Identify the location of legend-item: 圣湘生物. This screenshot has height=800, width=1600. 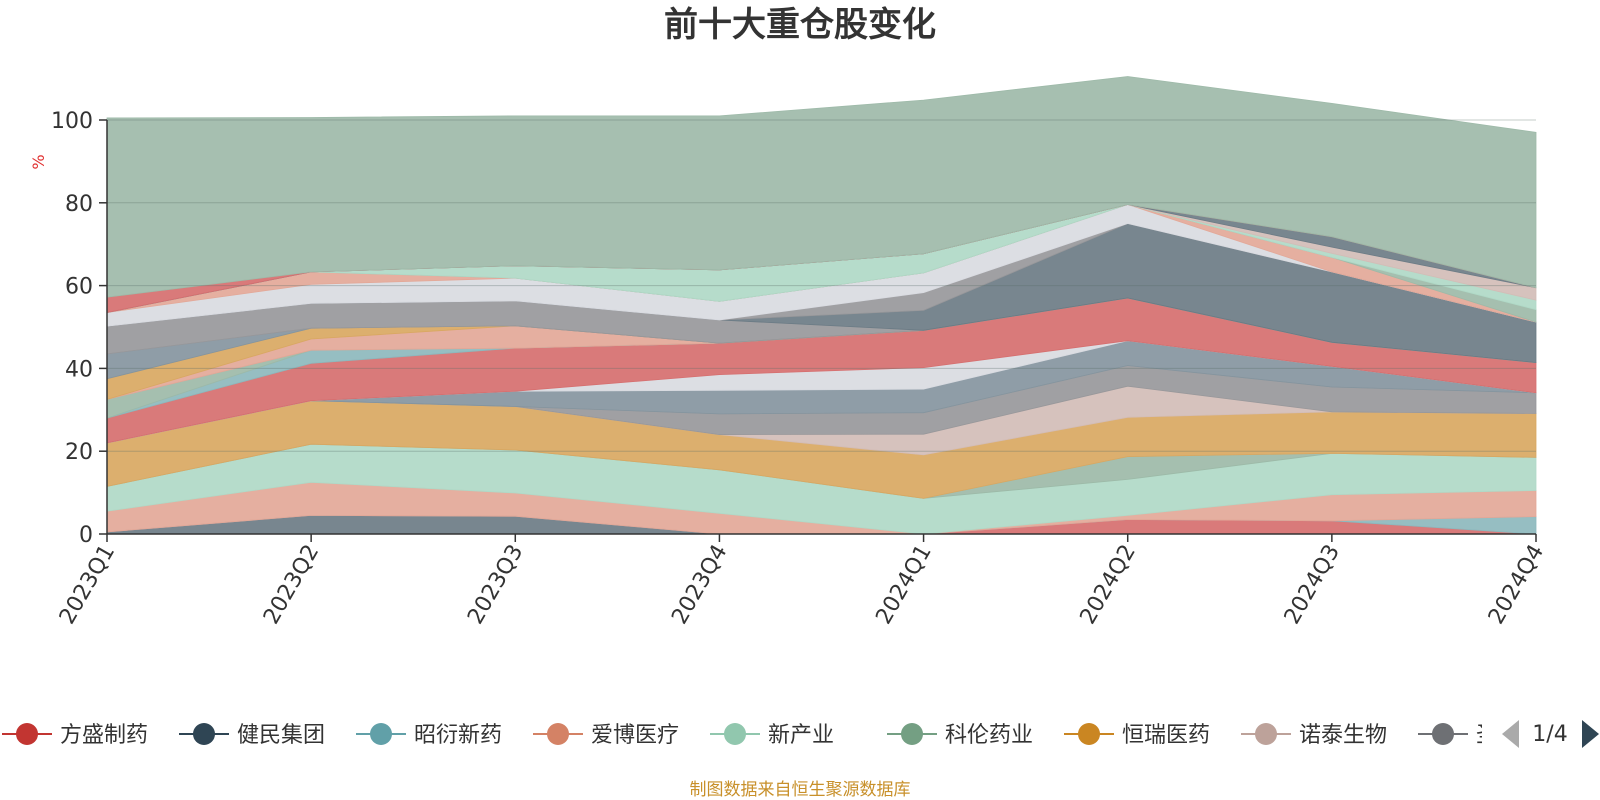
(1491, 735).